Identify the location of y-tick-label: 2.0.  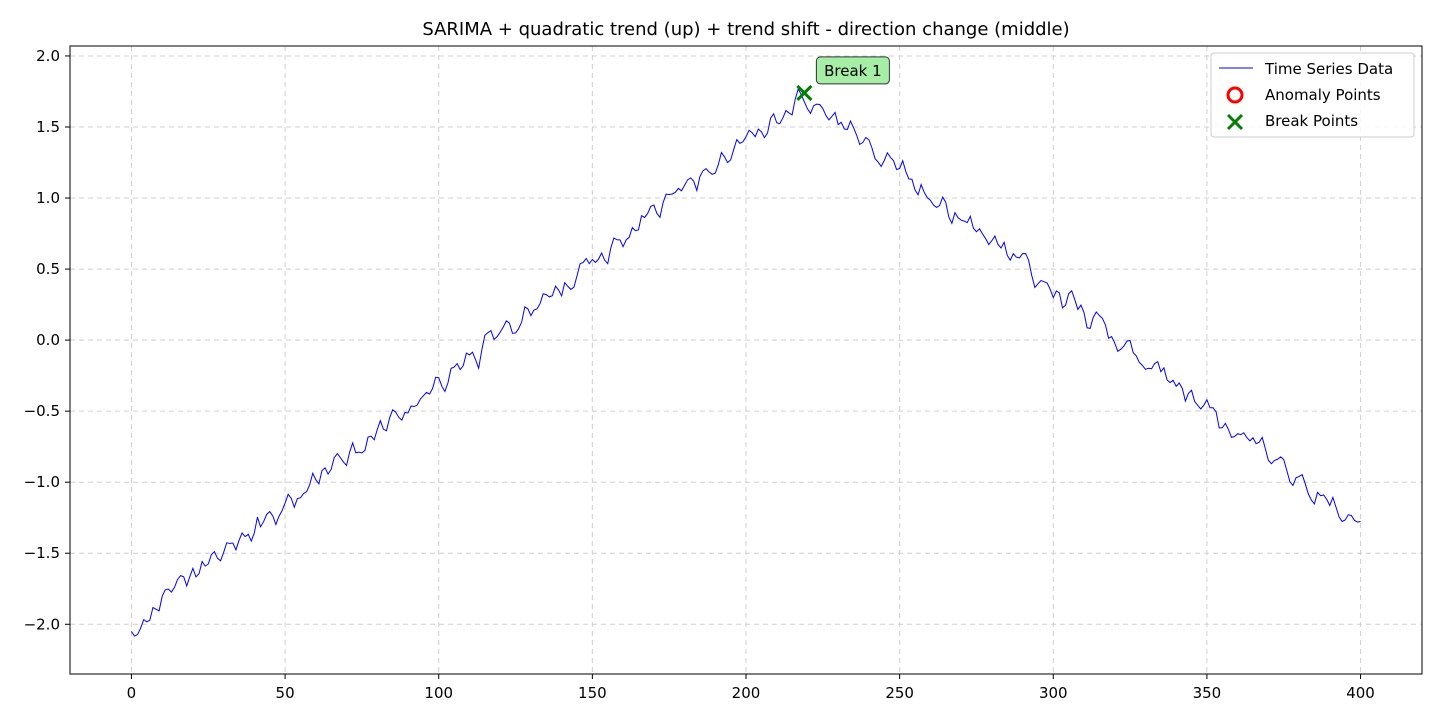
(48, 56).